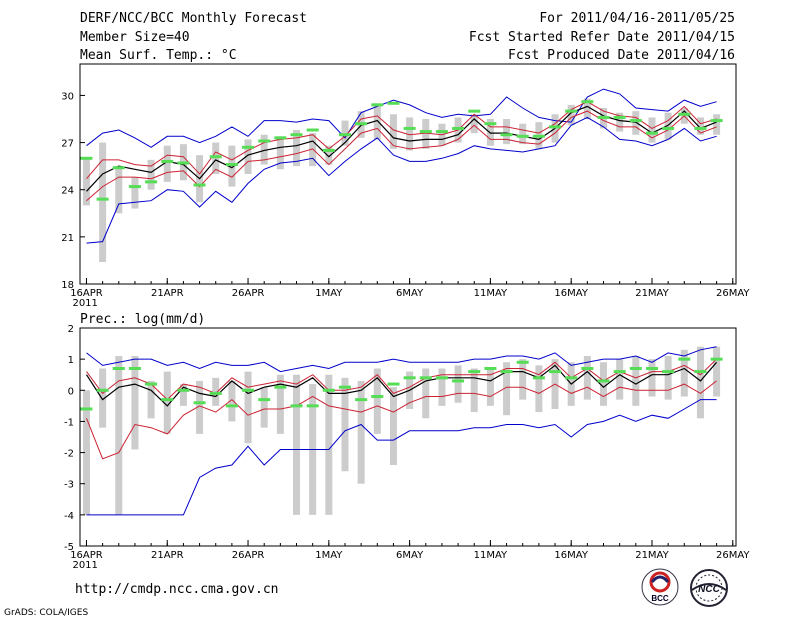 The image size is (800, 621). I want to click on precip-lower-line, so click(401, 420).